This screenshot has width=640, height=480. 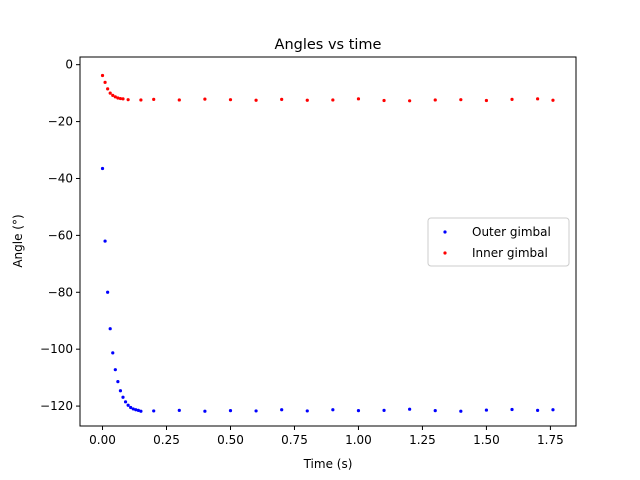 What do you see at coordinates (166, 440) in the screenshot?
I see `x-tick-label: 0.25` at bounding box center [166, 440].